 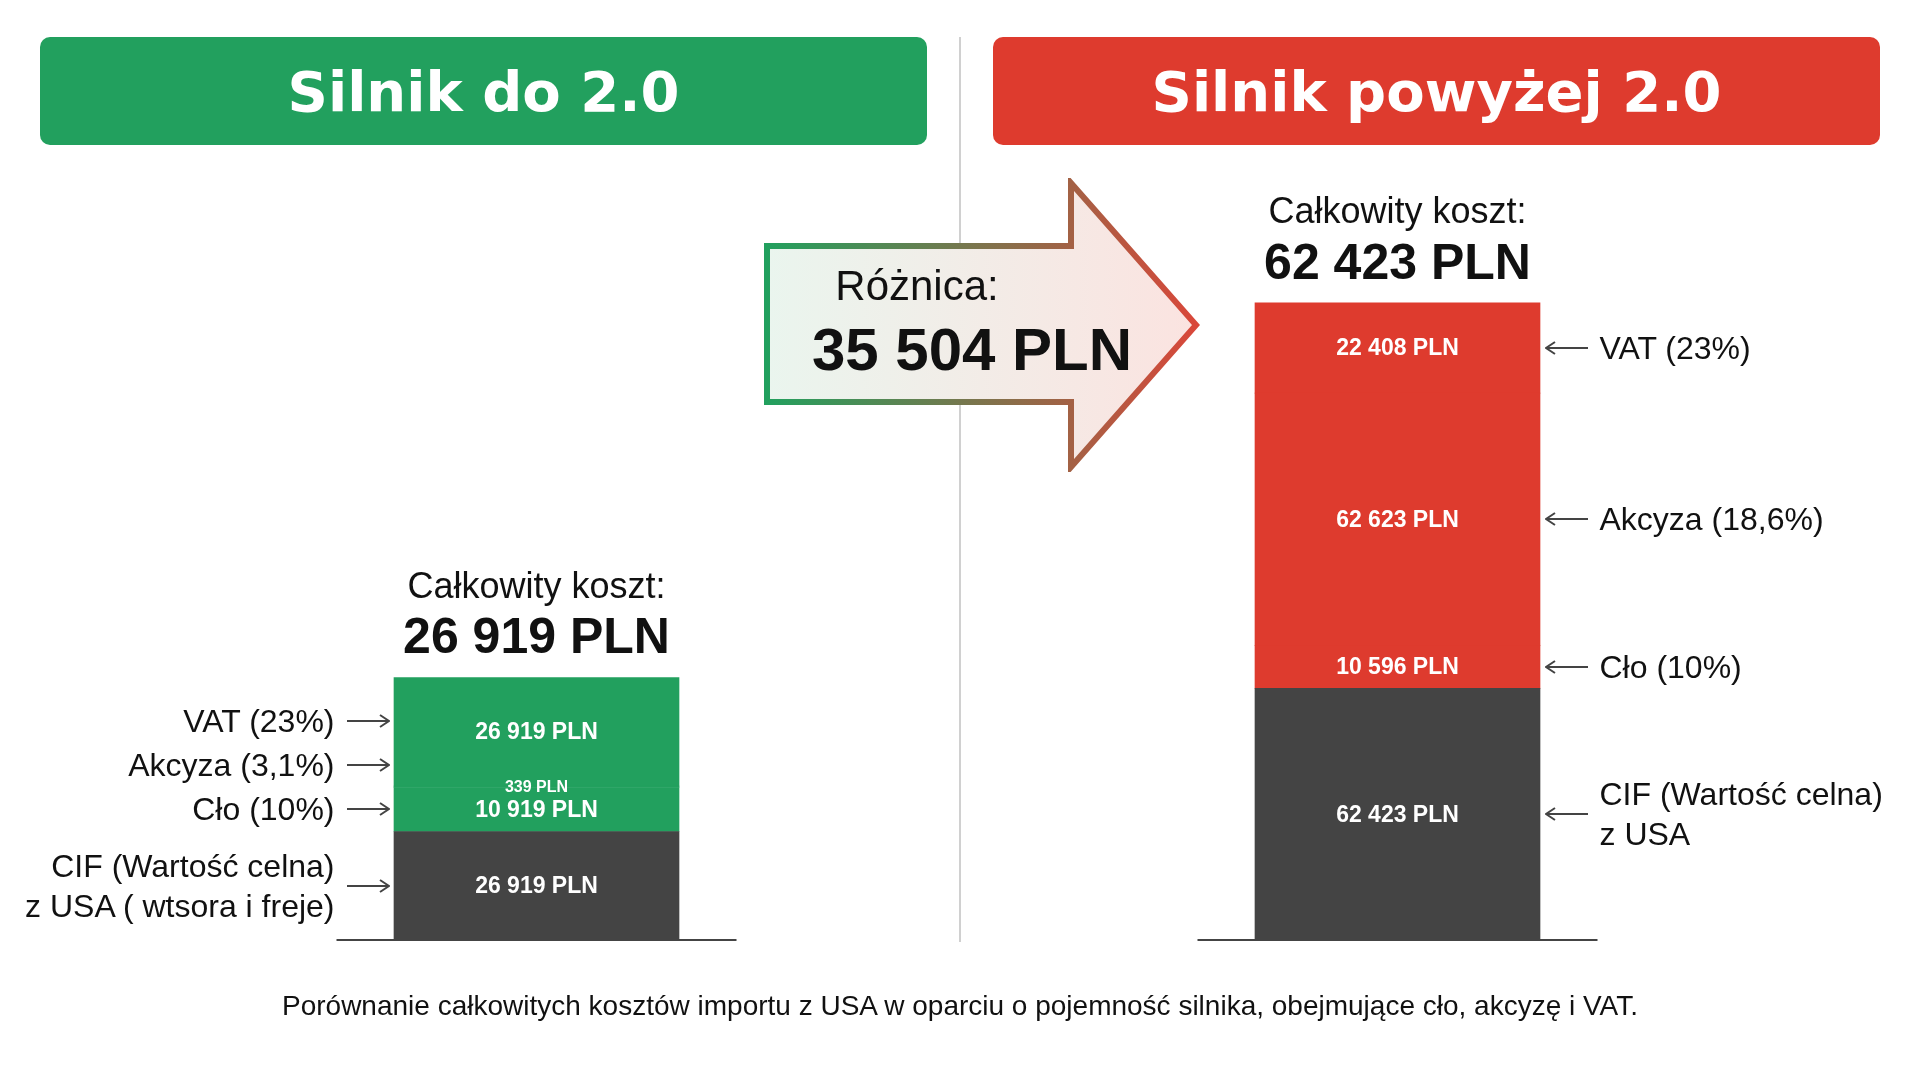 I want to click on data-label: 10 919 PLN, so click(x=536, y=808).